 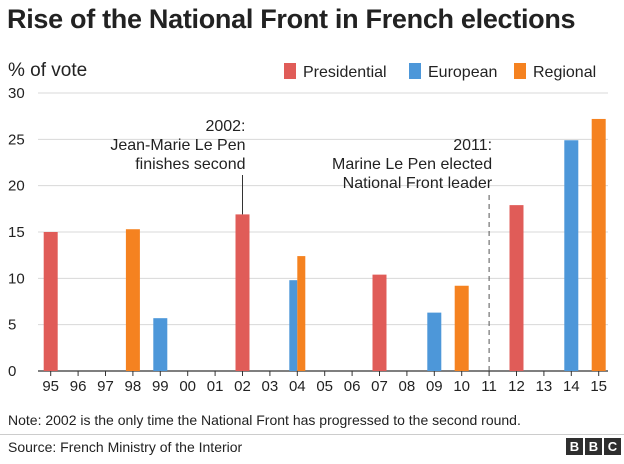 What do you see at coordinates (352, 386) in the screenshot?
I see `x-tick-label: 06` at bounding box center [352, 386].